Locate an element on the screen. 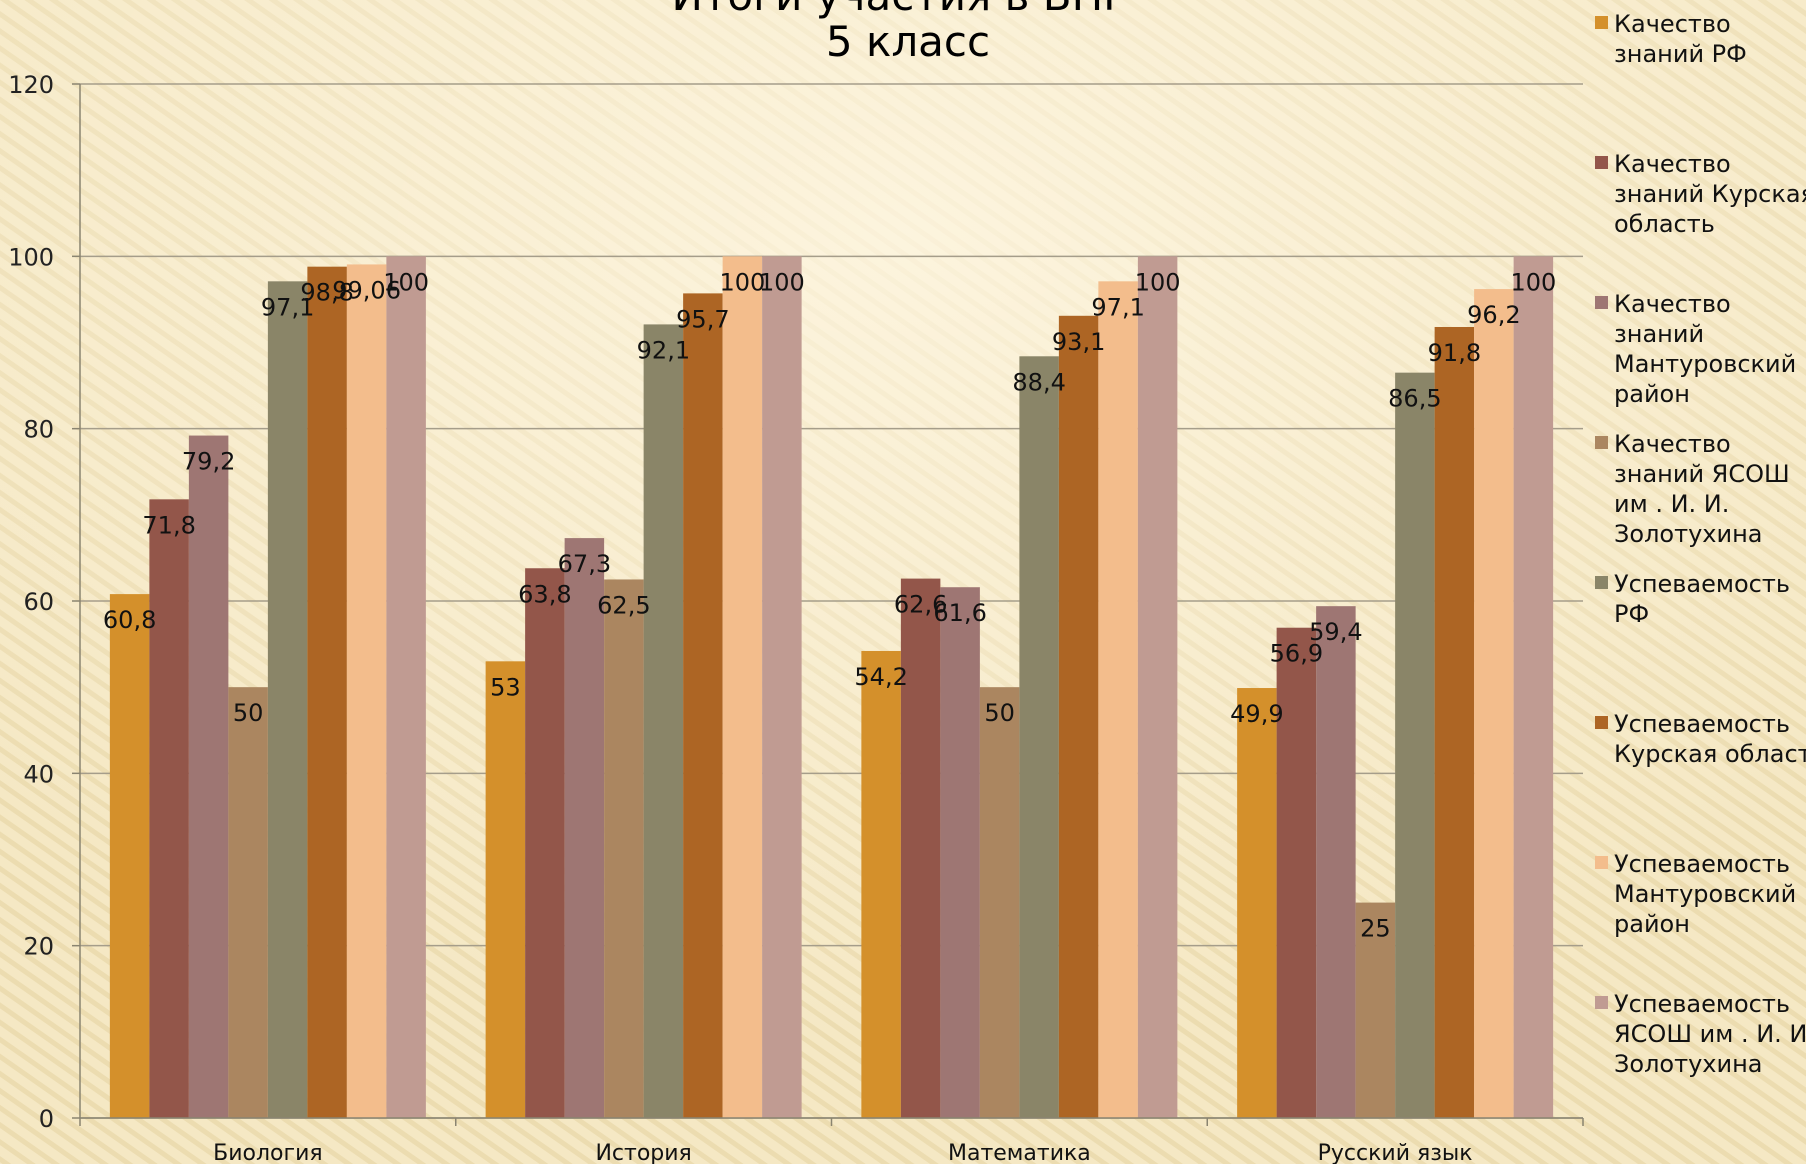 The height and width of the screenshot is (1164, 1806). y-tick-label: 0 is located at coordinates (46, 1119).